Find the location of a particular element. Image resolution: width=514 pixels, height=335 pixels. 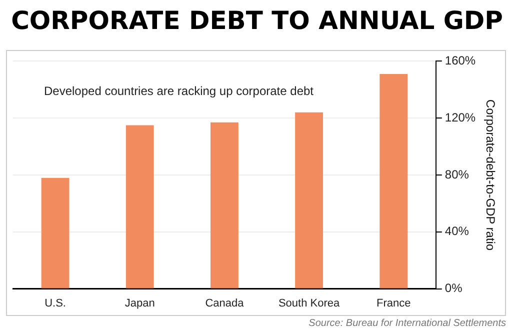

x-tick-label: Japan is located at coordinates (139, 303).